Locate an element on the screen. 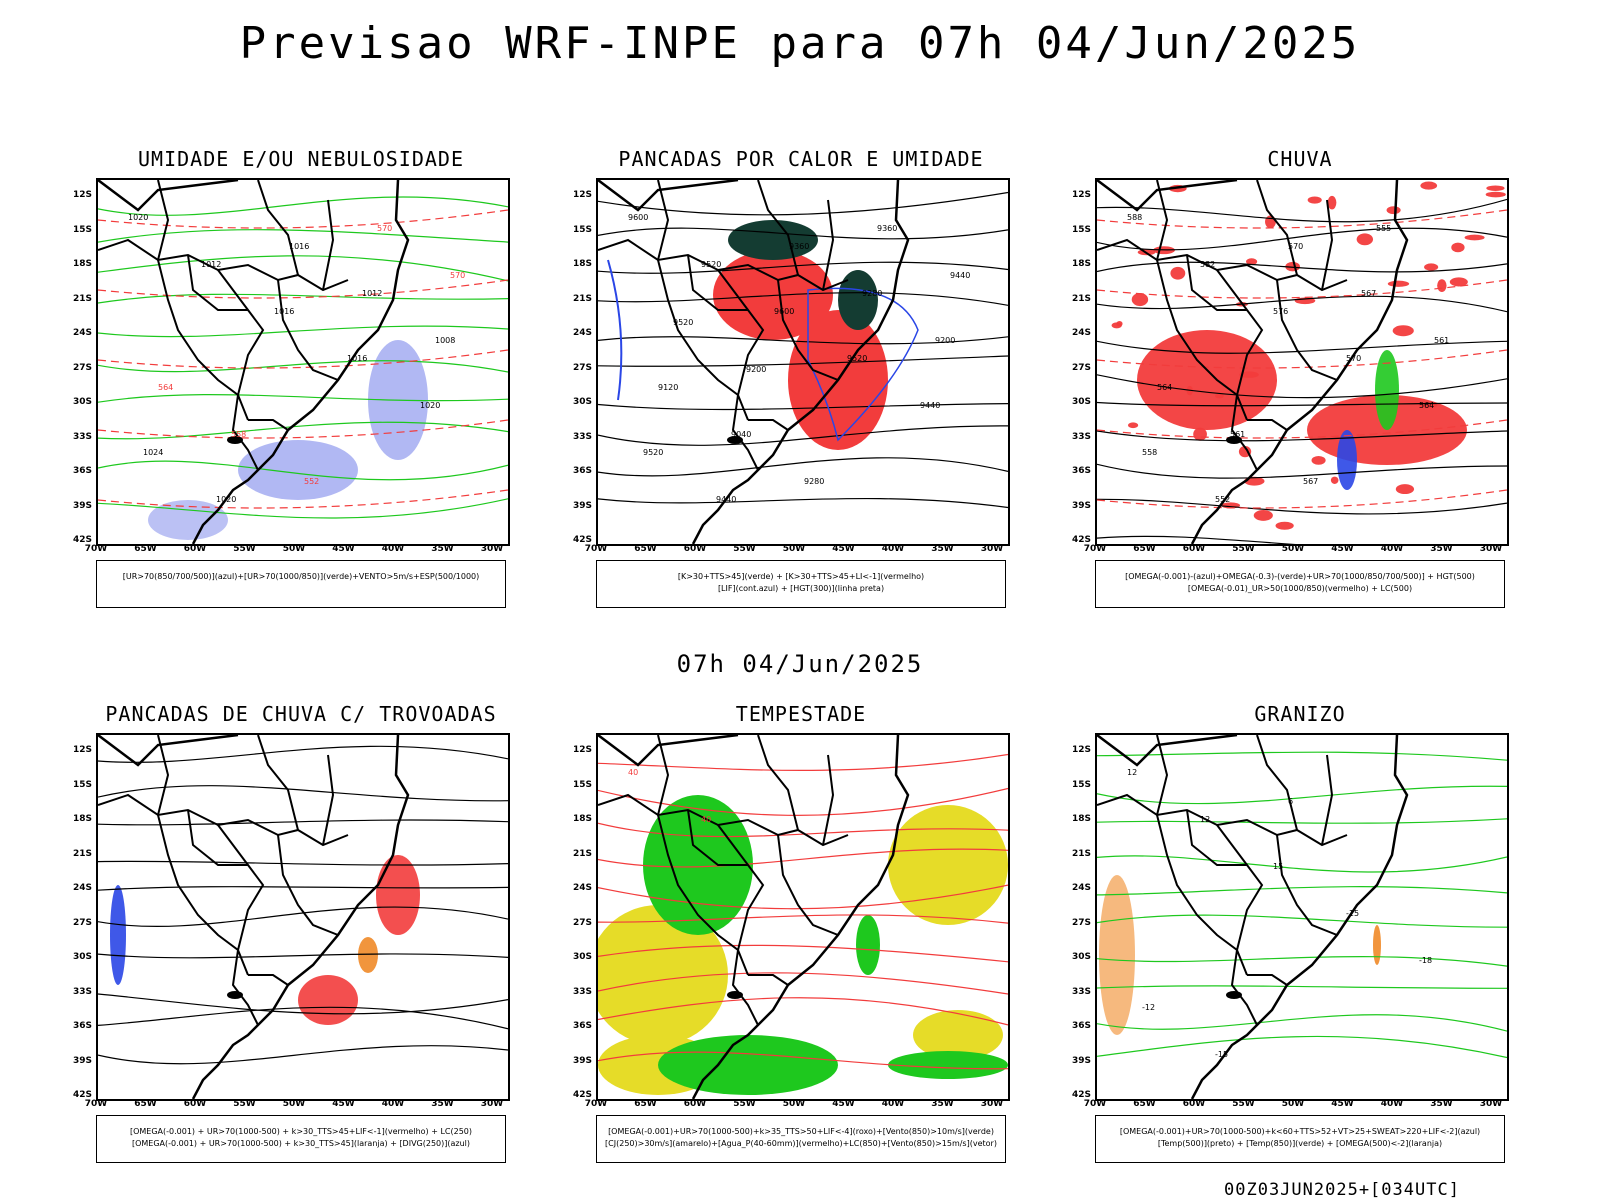  humidity-blue-area is located at coordinates (188, 520).